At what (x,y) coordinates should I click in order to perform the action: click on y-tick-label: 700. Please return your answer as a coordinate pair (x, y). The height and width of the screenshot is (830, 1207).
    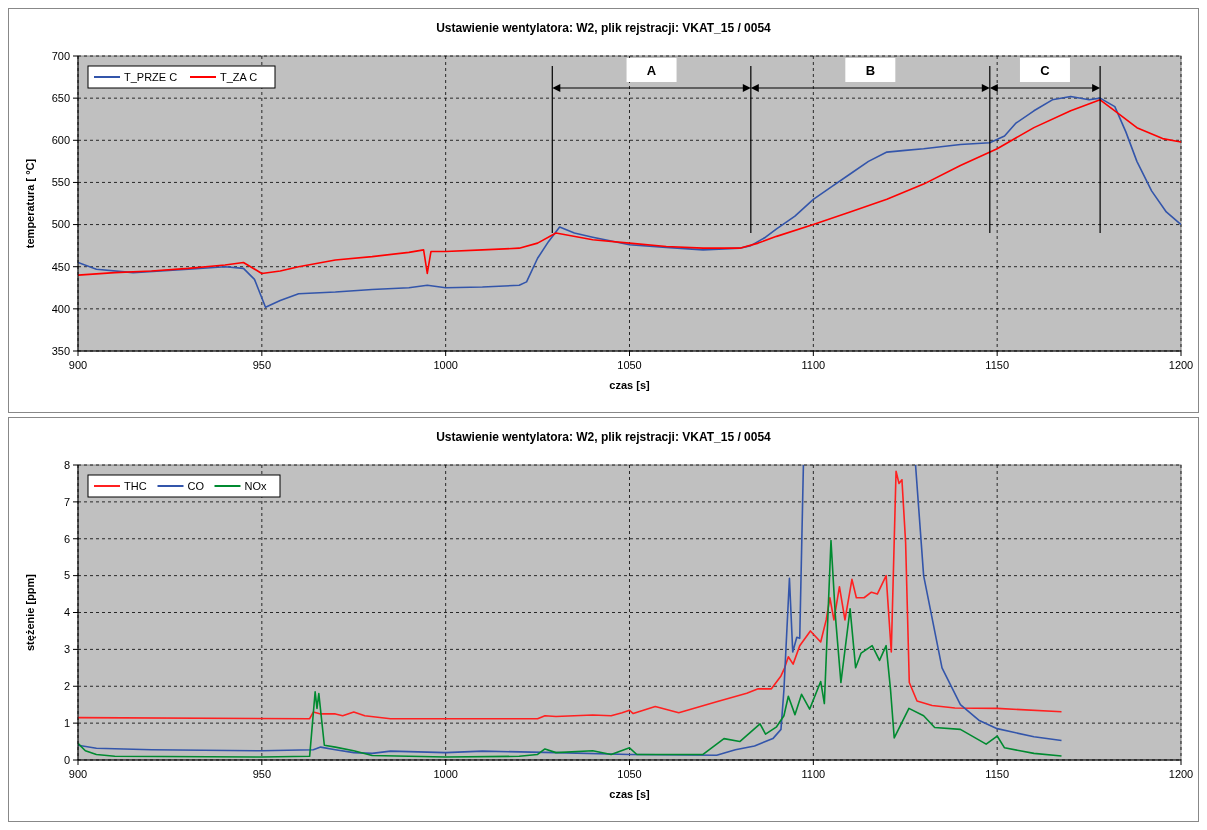
    Looking at the image, I should click on (60, 55).